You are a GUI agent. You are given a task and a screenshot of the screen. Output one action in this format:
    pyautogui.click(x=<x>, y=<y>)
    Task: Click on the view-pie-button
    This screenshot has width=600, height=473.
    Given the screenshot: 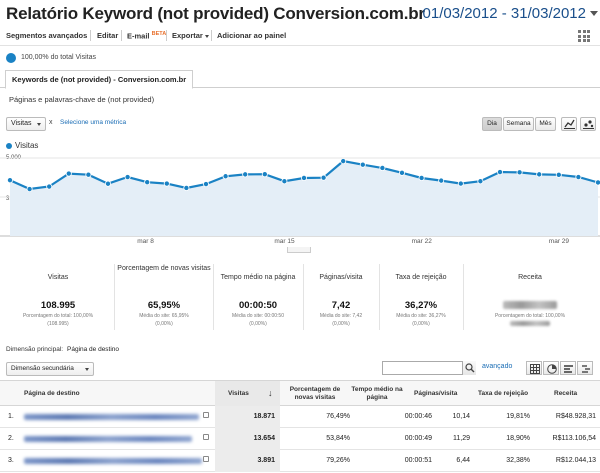 What is the action you would take?
    pyautogui.click(x=551, y=368)
    